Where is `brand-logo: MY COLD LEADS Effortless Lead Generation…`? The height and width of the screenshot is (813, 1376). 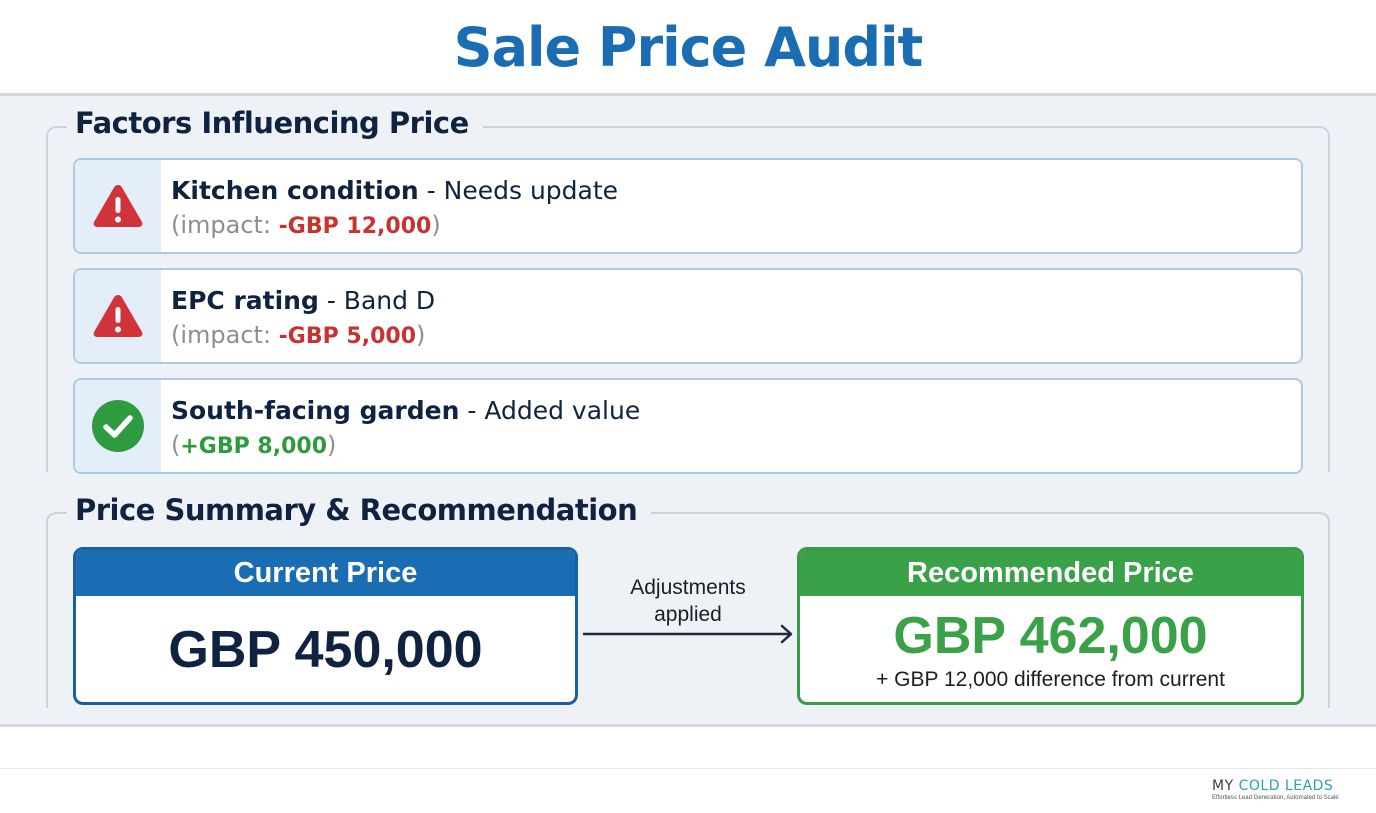 brand-logo: MY COLD LEADS Effortless Lead Generation… is located at coordinates (1278, 790).